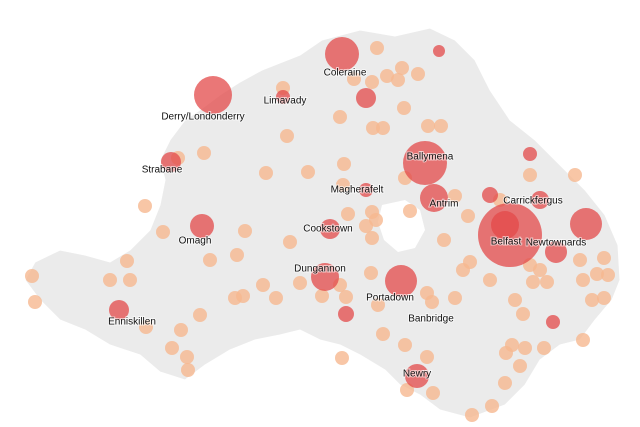 Image resolution: width=640 pixels, height=427 pixels. I want to click on place-label: Antrim, so click(444, 204).